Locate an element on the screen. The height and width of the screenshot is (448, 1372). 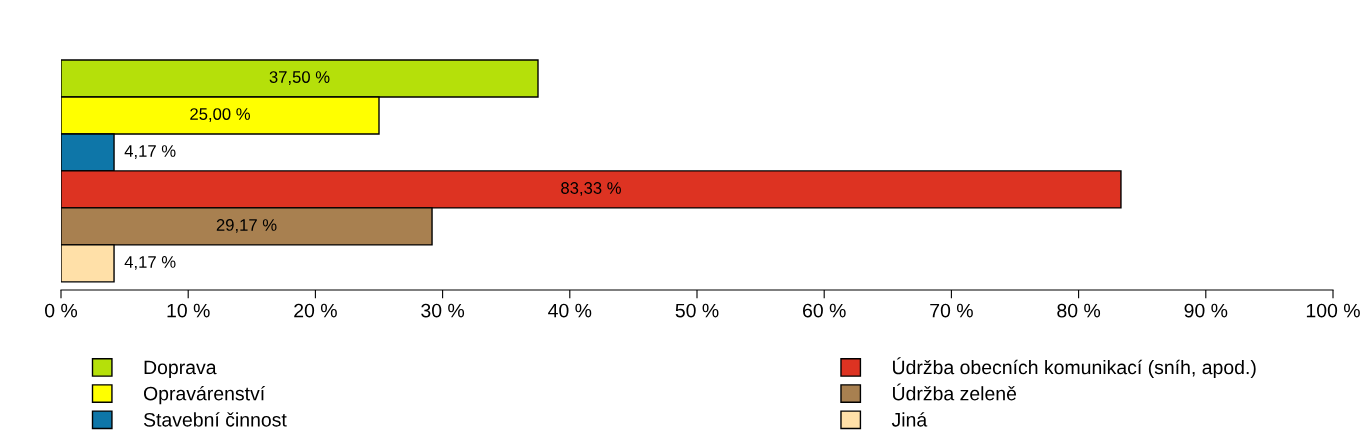
x-tick-label: 10 % is located at coordinates (188, 310).